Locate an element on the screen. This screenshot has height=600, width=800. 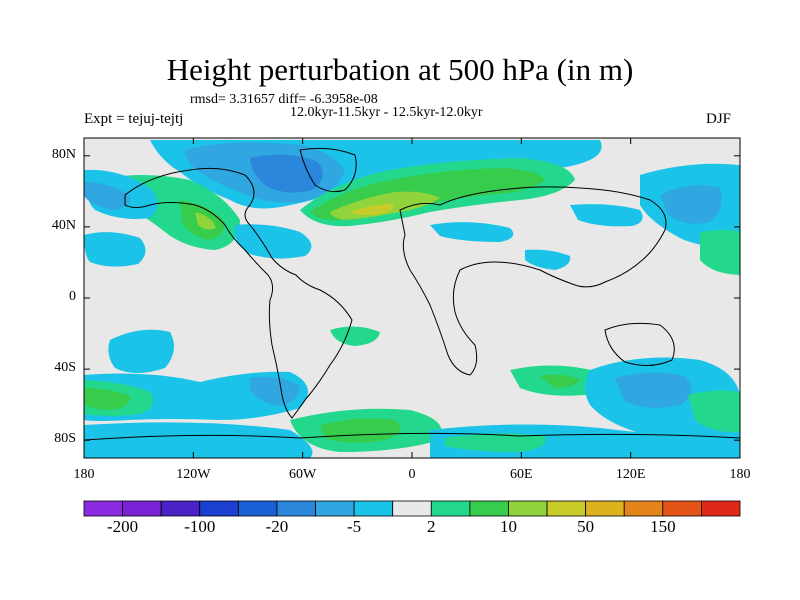
longitude-label: 60E is located at coordinates (521, 474).